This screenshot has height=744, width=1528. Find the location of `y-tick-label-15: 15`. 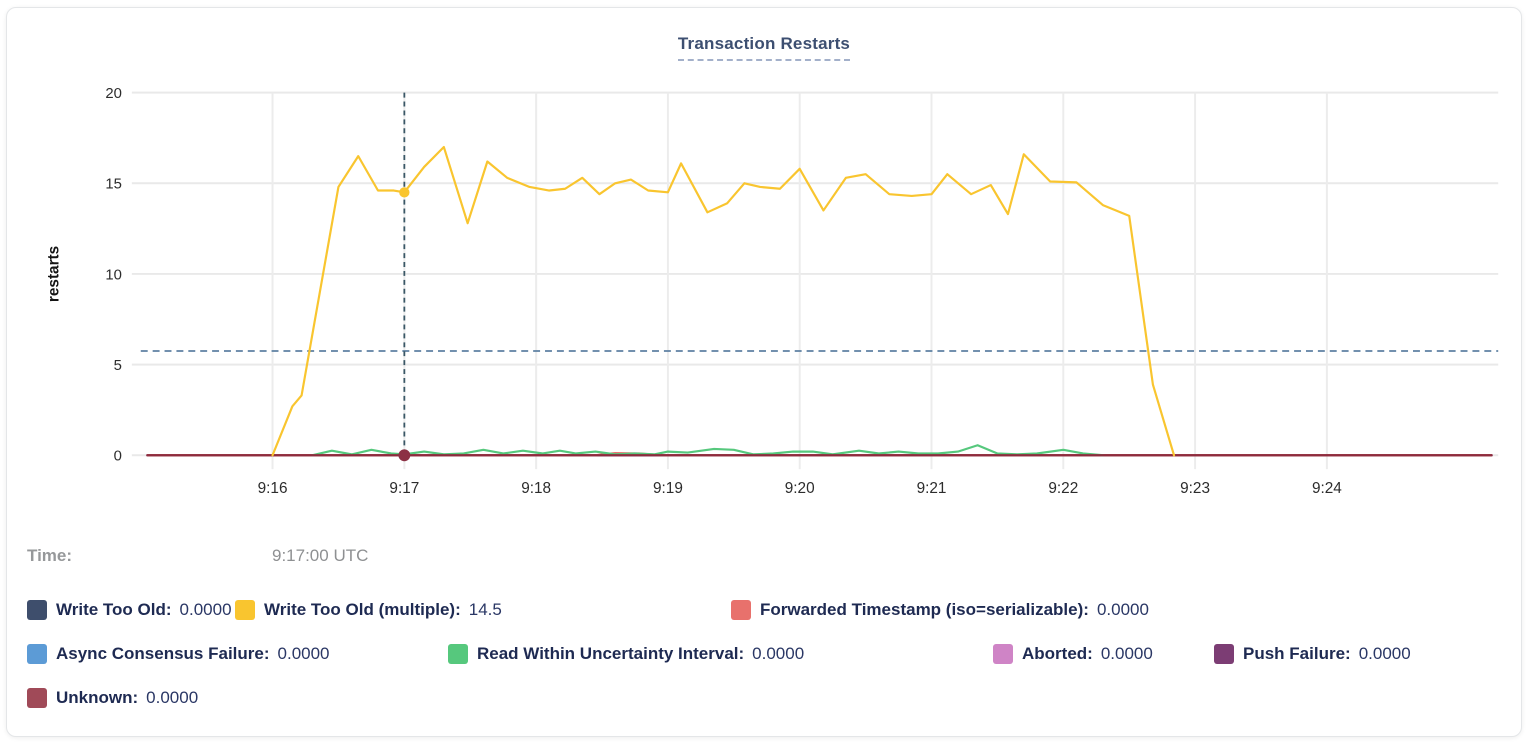

y-tick-label-15: 15 is located at coordinates (113, 185).